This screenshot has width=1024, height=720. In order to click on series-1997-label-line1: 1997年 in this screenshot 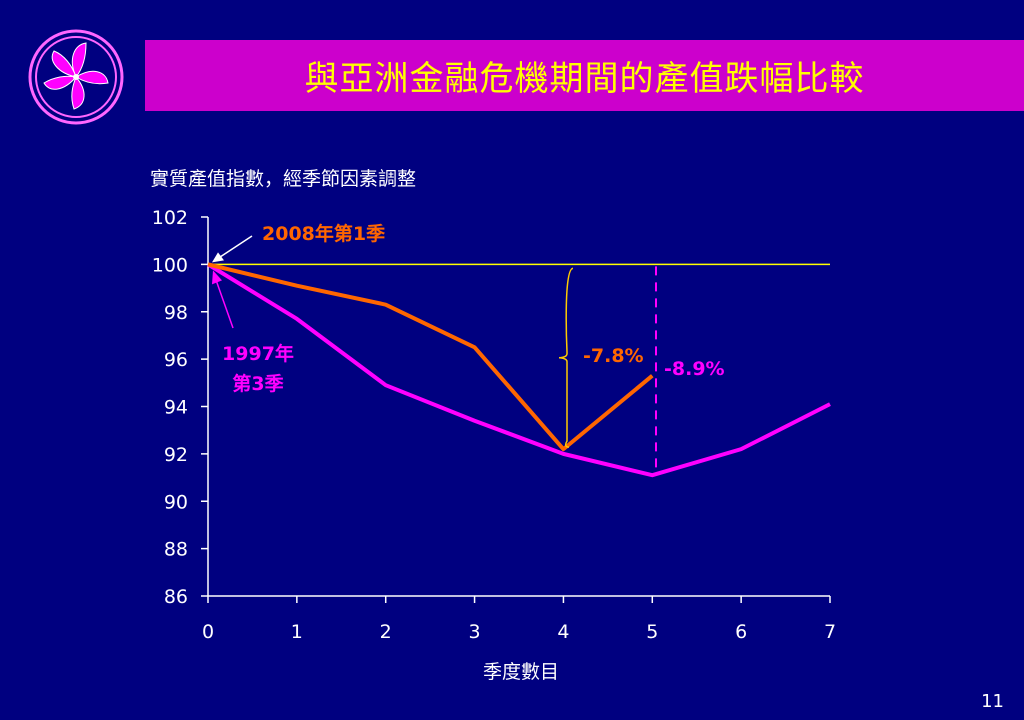, I will do `click(258, 353)`.